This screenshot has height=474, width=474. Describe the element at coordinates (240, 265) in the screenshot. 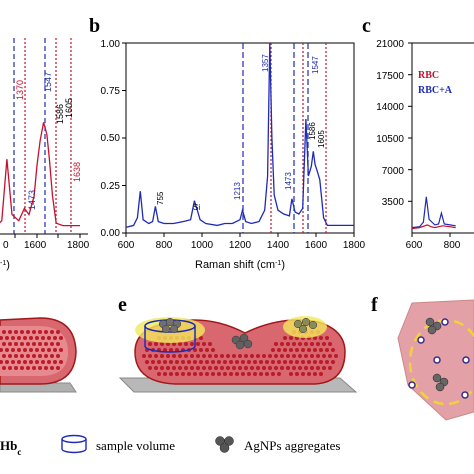

I see `panel-b-x-label: Raman shift (cm-1)` at that location.